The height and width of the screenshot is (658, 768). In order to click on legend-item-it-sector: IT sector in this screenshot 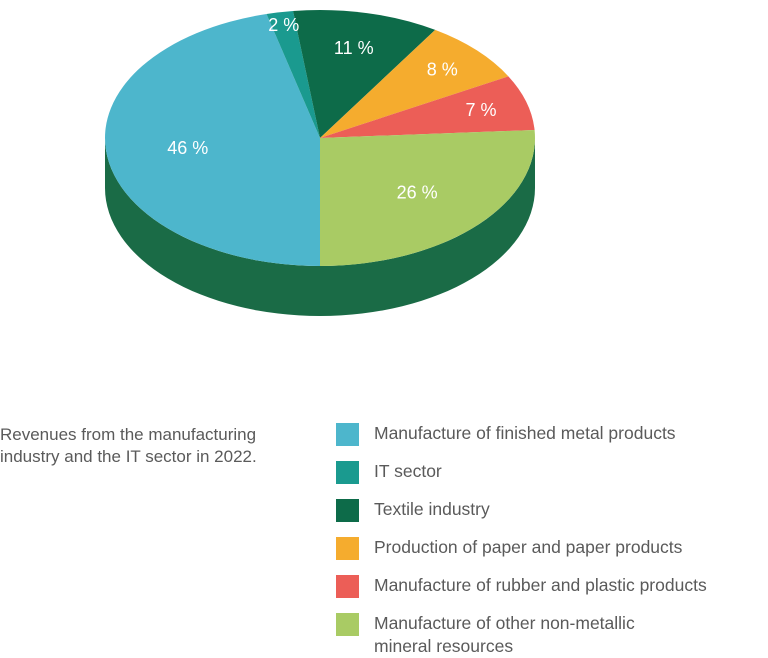, I will do `click(551, 479)`.